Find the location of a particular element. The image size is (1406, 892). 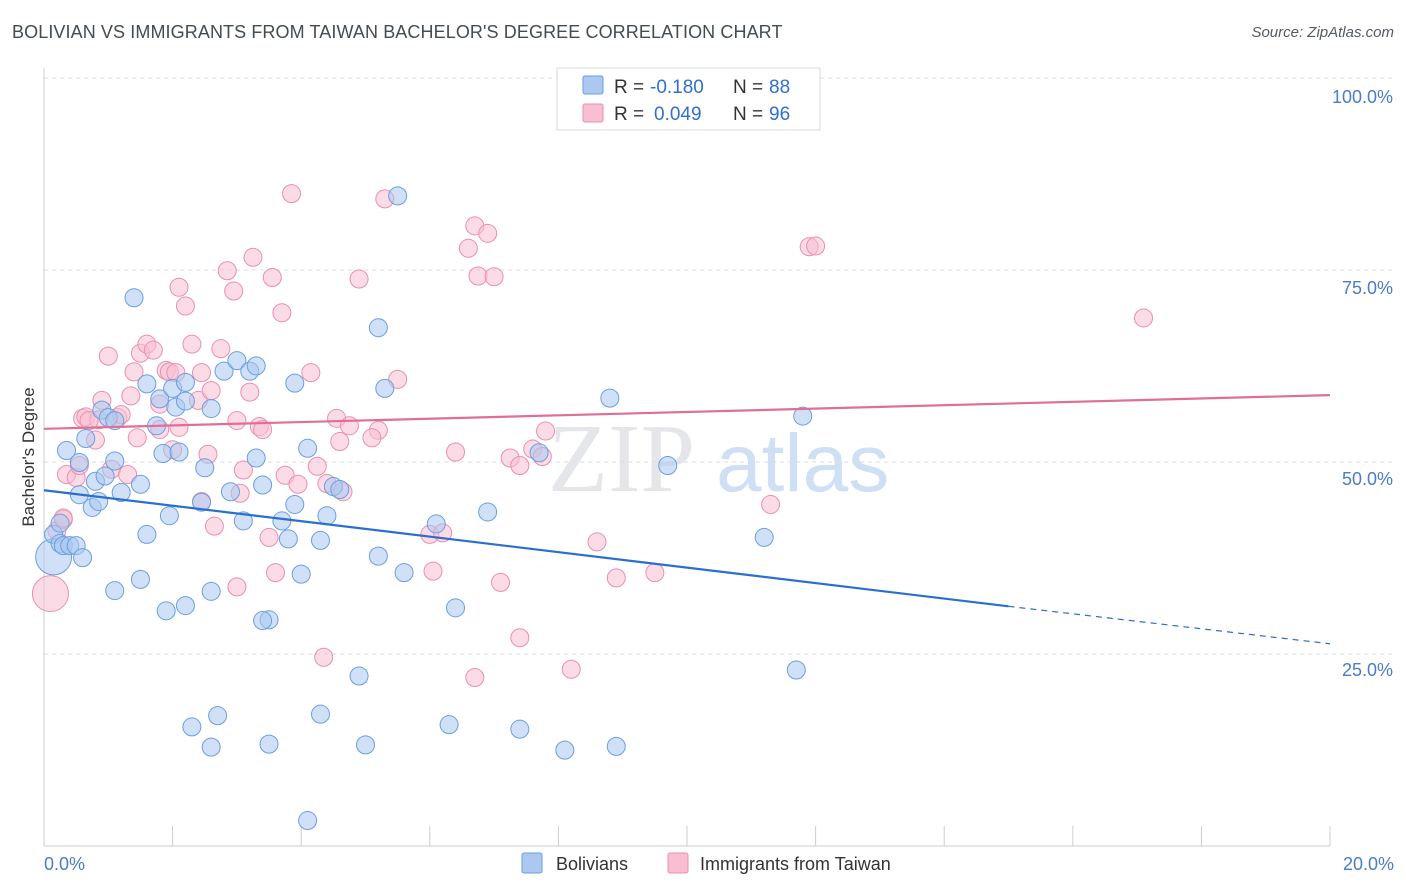

y-tick-labels: 25.0% 50.0% 75.0% 100.0% is located at coordinates (1362, 383).